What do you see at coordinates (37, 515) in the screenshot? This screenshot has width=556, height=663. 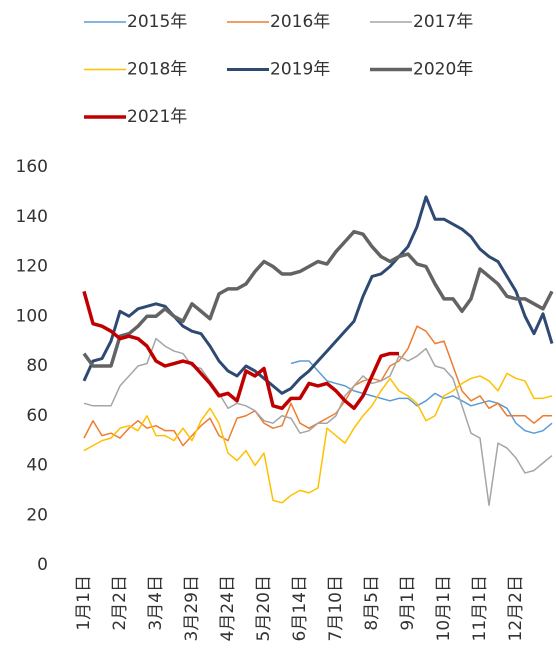 I see `y-tick-label: 20` at bounding box center [37, 515].